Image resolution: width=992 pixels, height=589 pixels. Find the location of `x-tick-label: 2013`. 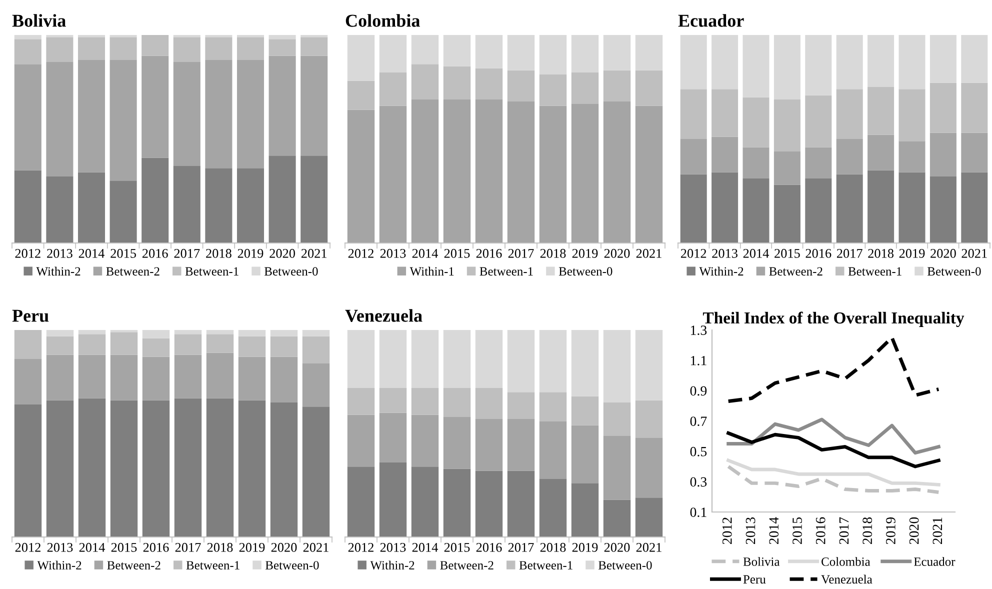

x-tick-label: 2013 is located at coordinates (393, 547).